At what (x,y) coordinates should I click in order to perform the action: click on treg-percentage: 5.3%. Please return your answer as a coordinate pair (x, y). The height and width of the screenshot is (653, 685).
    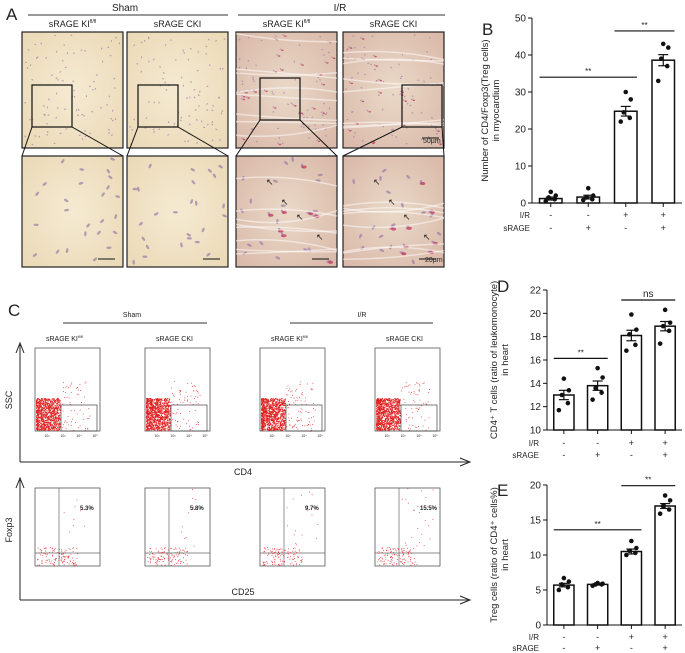
    Looking at the image, I should click on (87, 509).